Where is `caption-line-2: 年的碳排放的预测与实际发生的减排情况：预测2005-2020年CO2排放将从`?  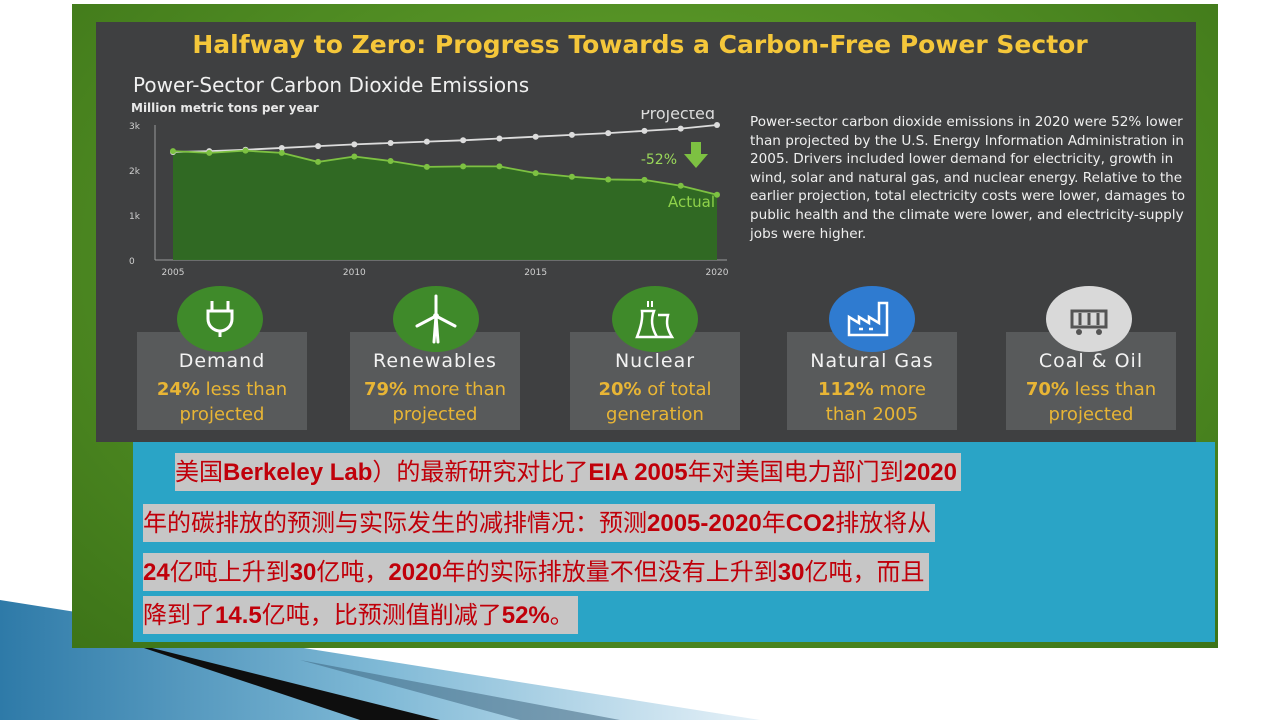 caption-line-2: 年的碳排放的预测与实际发生的减排情况：预测2005-2020年CO2排放将从 is located at coordinates (539, 523).